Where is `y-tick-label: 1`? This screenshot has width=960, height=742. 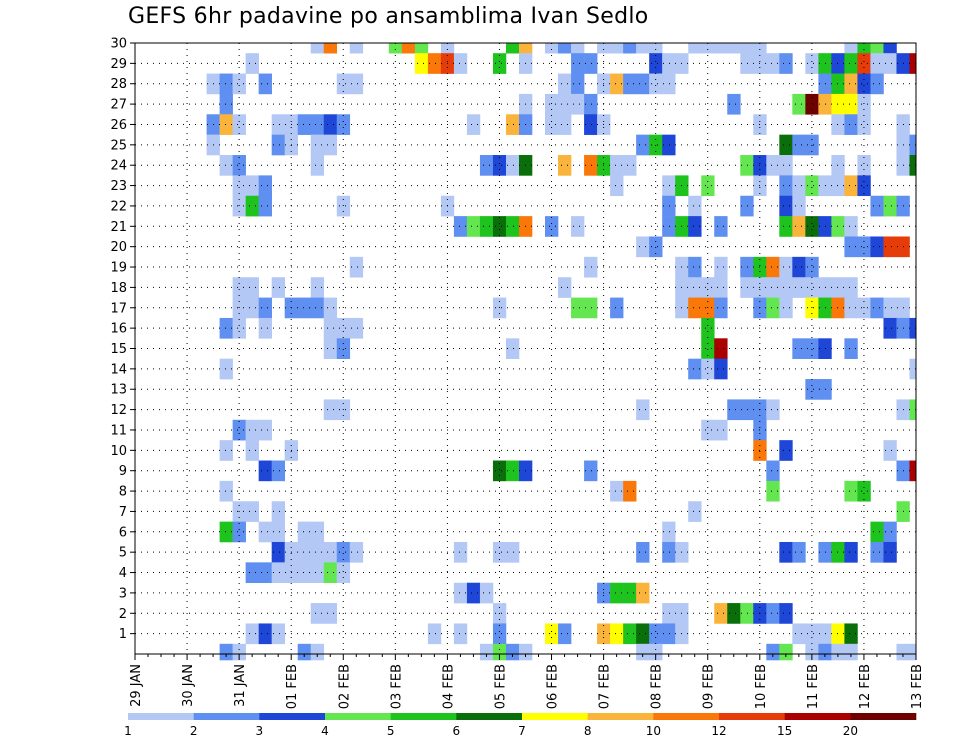
y-tick-label: 1 is located at coordinates (123, 634).